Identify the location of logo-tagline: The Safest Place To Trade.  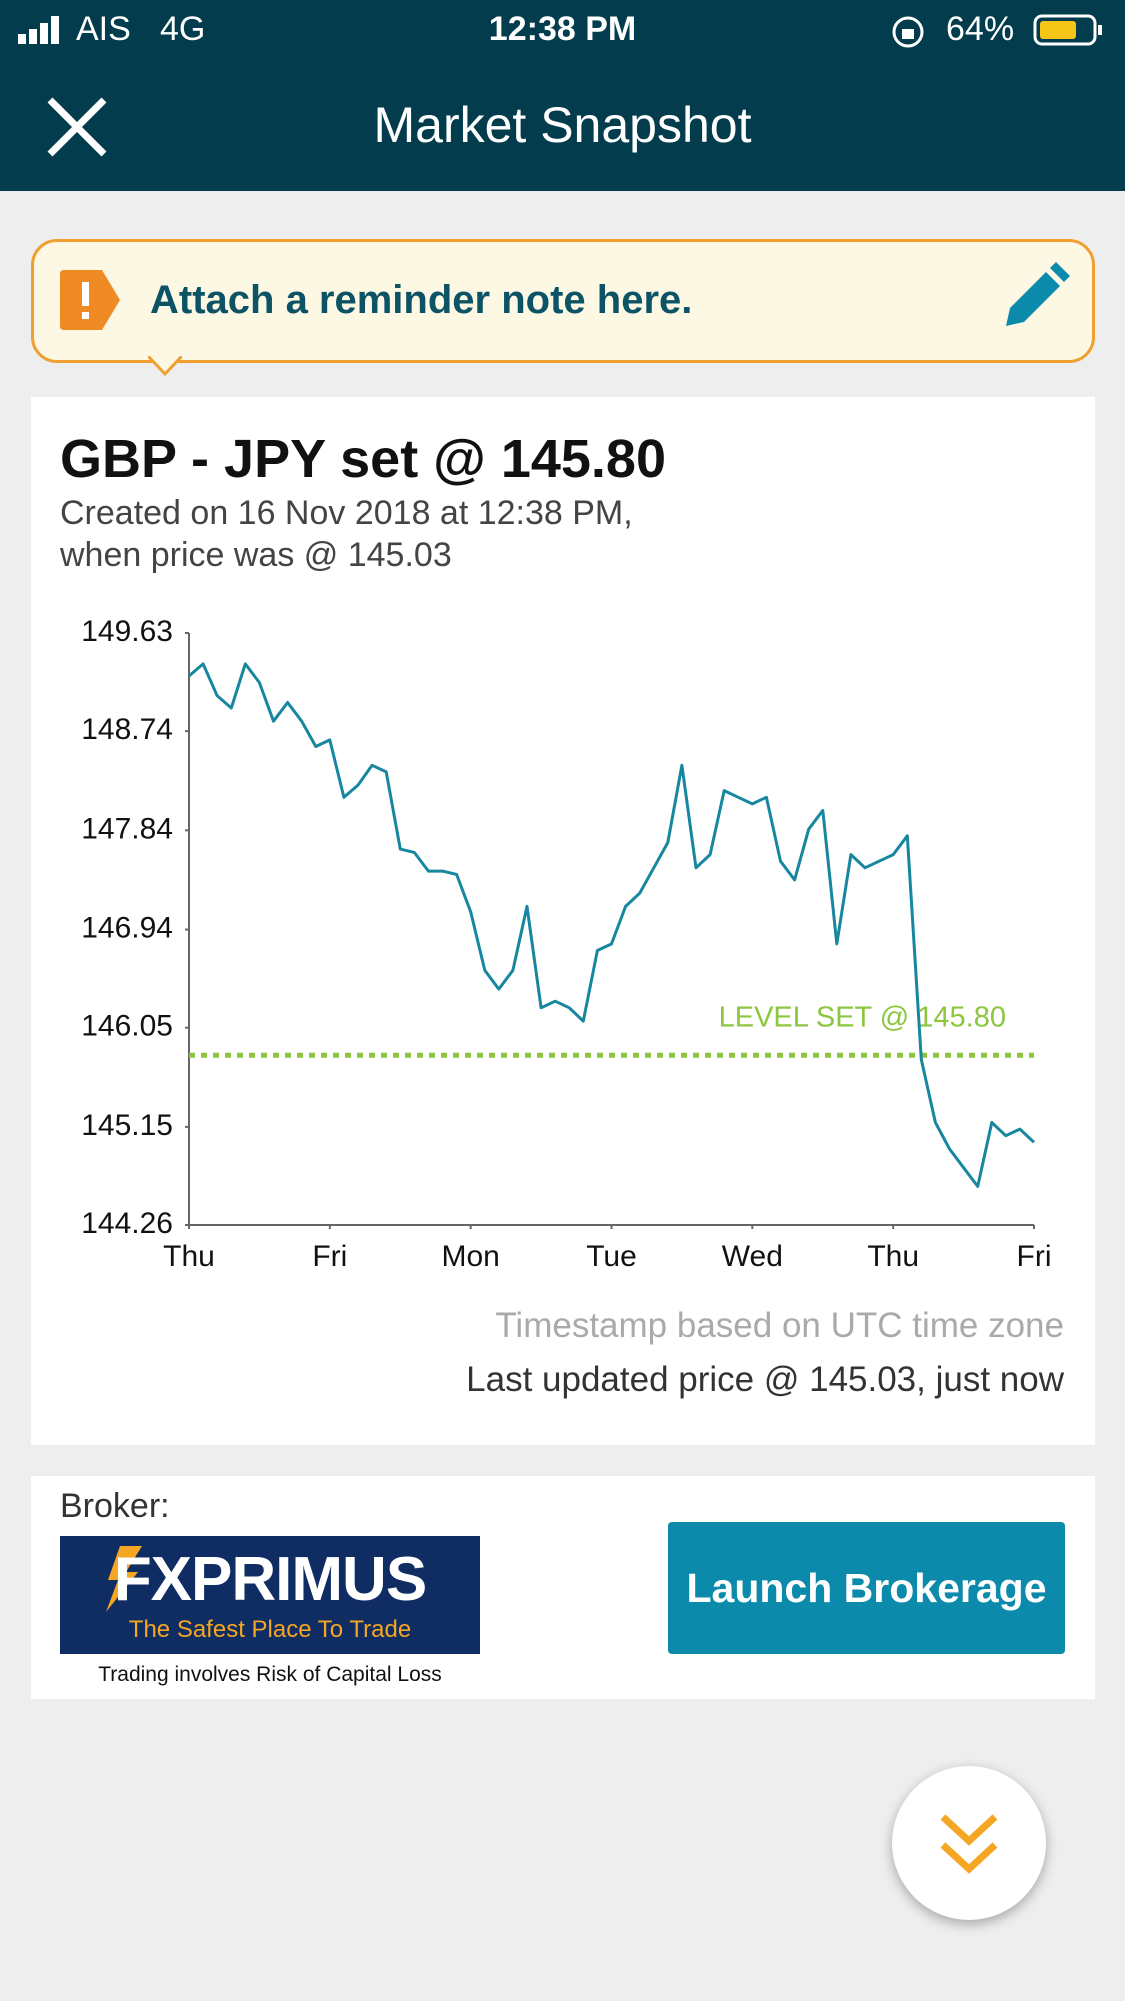
(270, 1629).